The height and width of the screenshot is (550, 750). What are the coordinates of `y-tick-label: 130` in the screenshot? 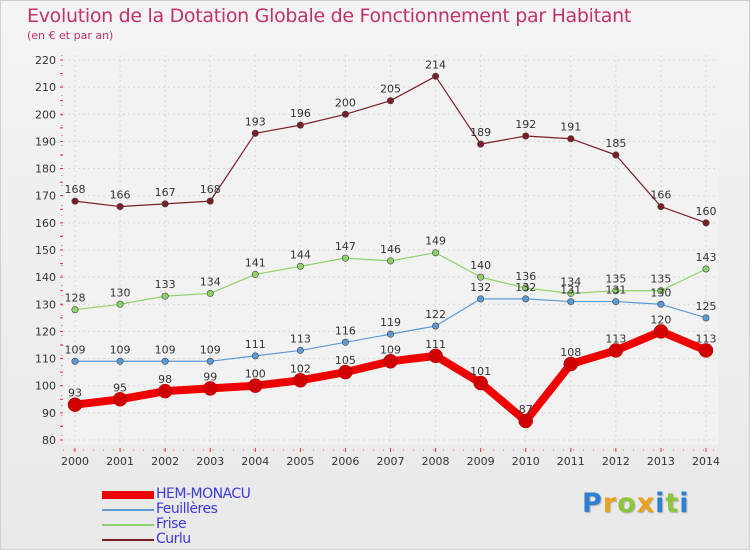 It's located at (45, 304).